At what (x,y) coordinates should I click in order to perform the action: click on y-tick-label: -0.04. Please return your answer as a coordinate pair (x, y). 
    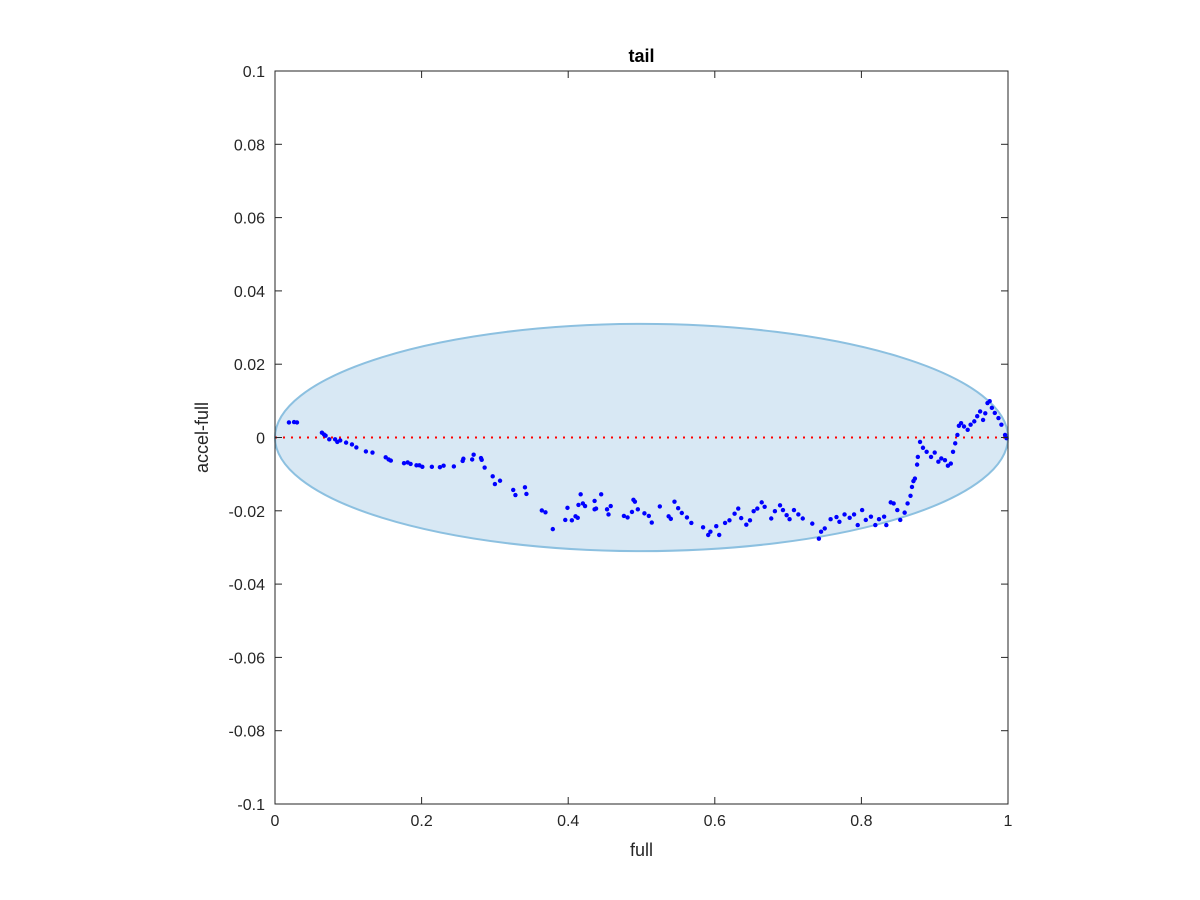
    Looking at the image, I should click on (247, 585).